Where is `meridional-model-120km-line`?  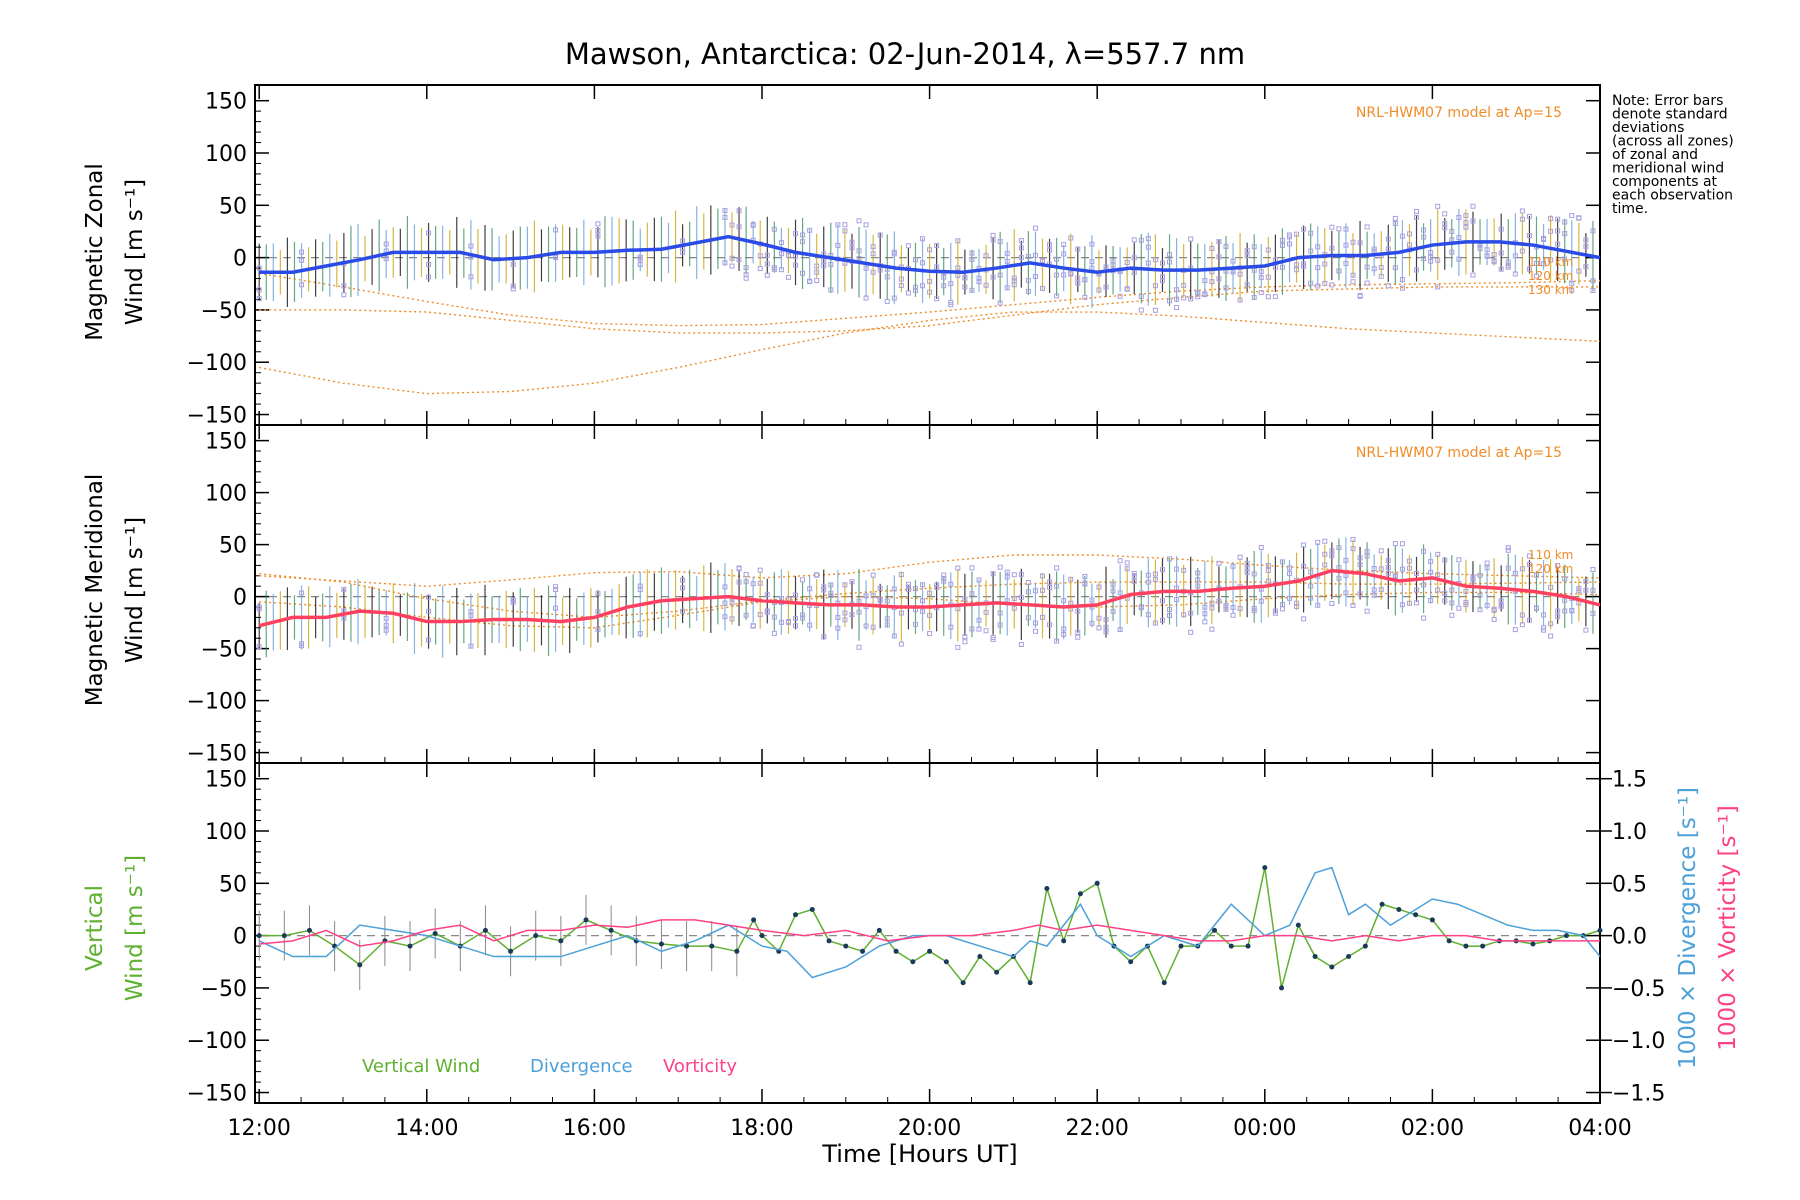 meridional-model-120km-line is located at coordinates (930, 596).